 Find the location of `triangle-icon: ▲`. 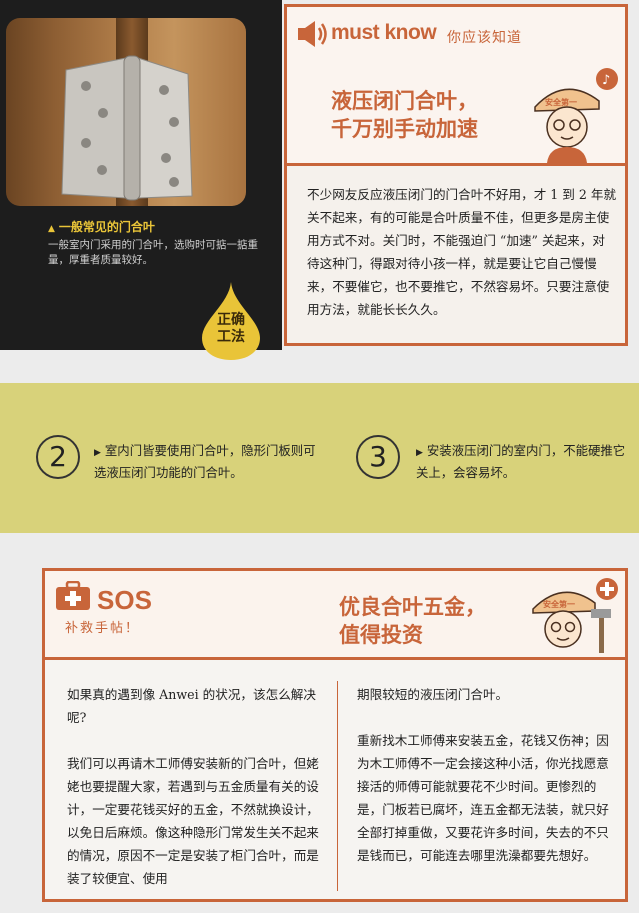

triangle-icon: ▲ is located at coordinates (51, 229).